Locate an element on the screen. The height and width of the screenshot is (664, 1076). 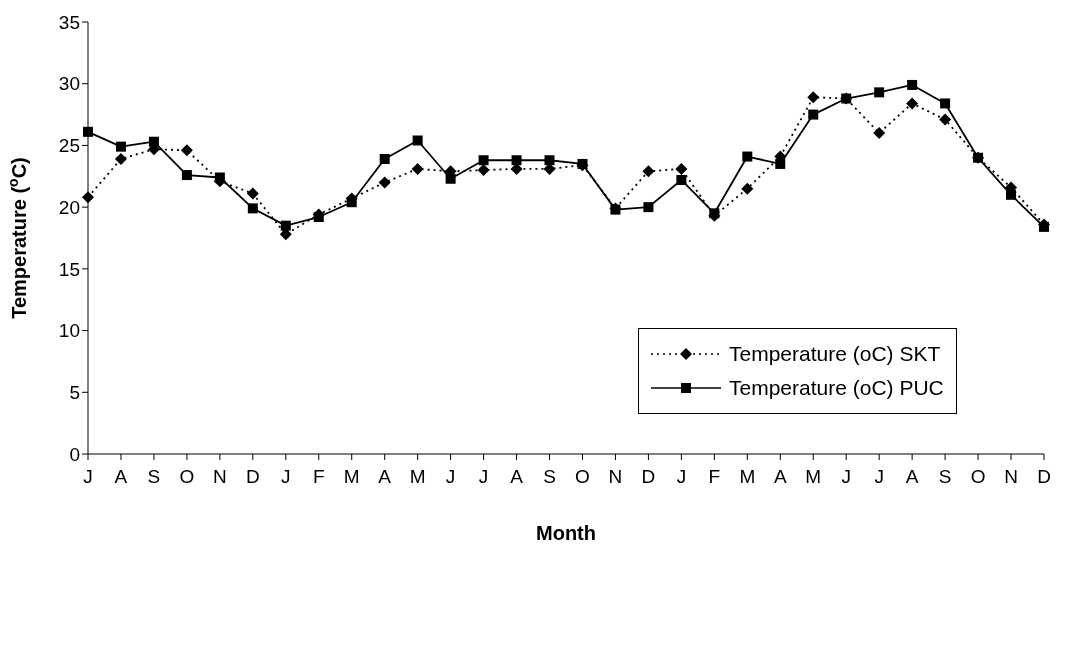
y-tick-label: 10 is located at coordinates (69, 331).